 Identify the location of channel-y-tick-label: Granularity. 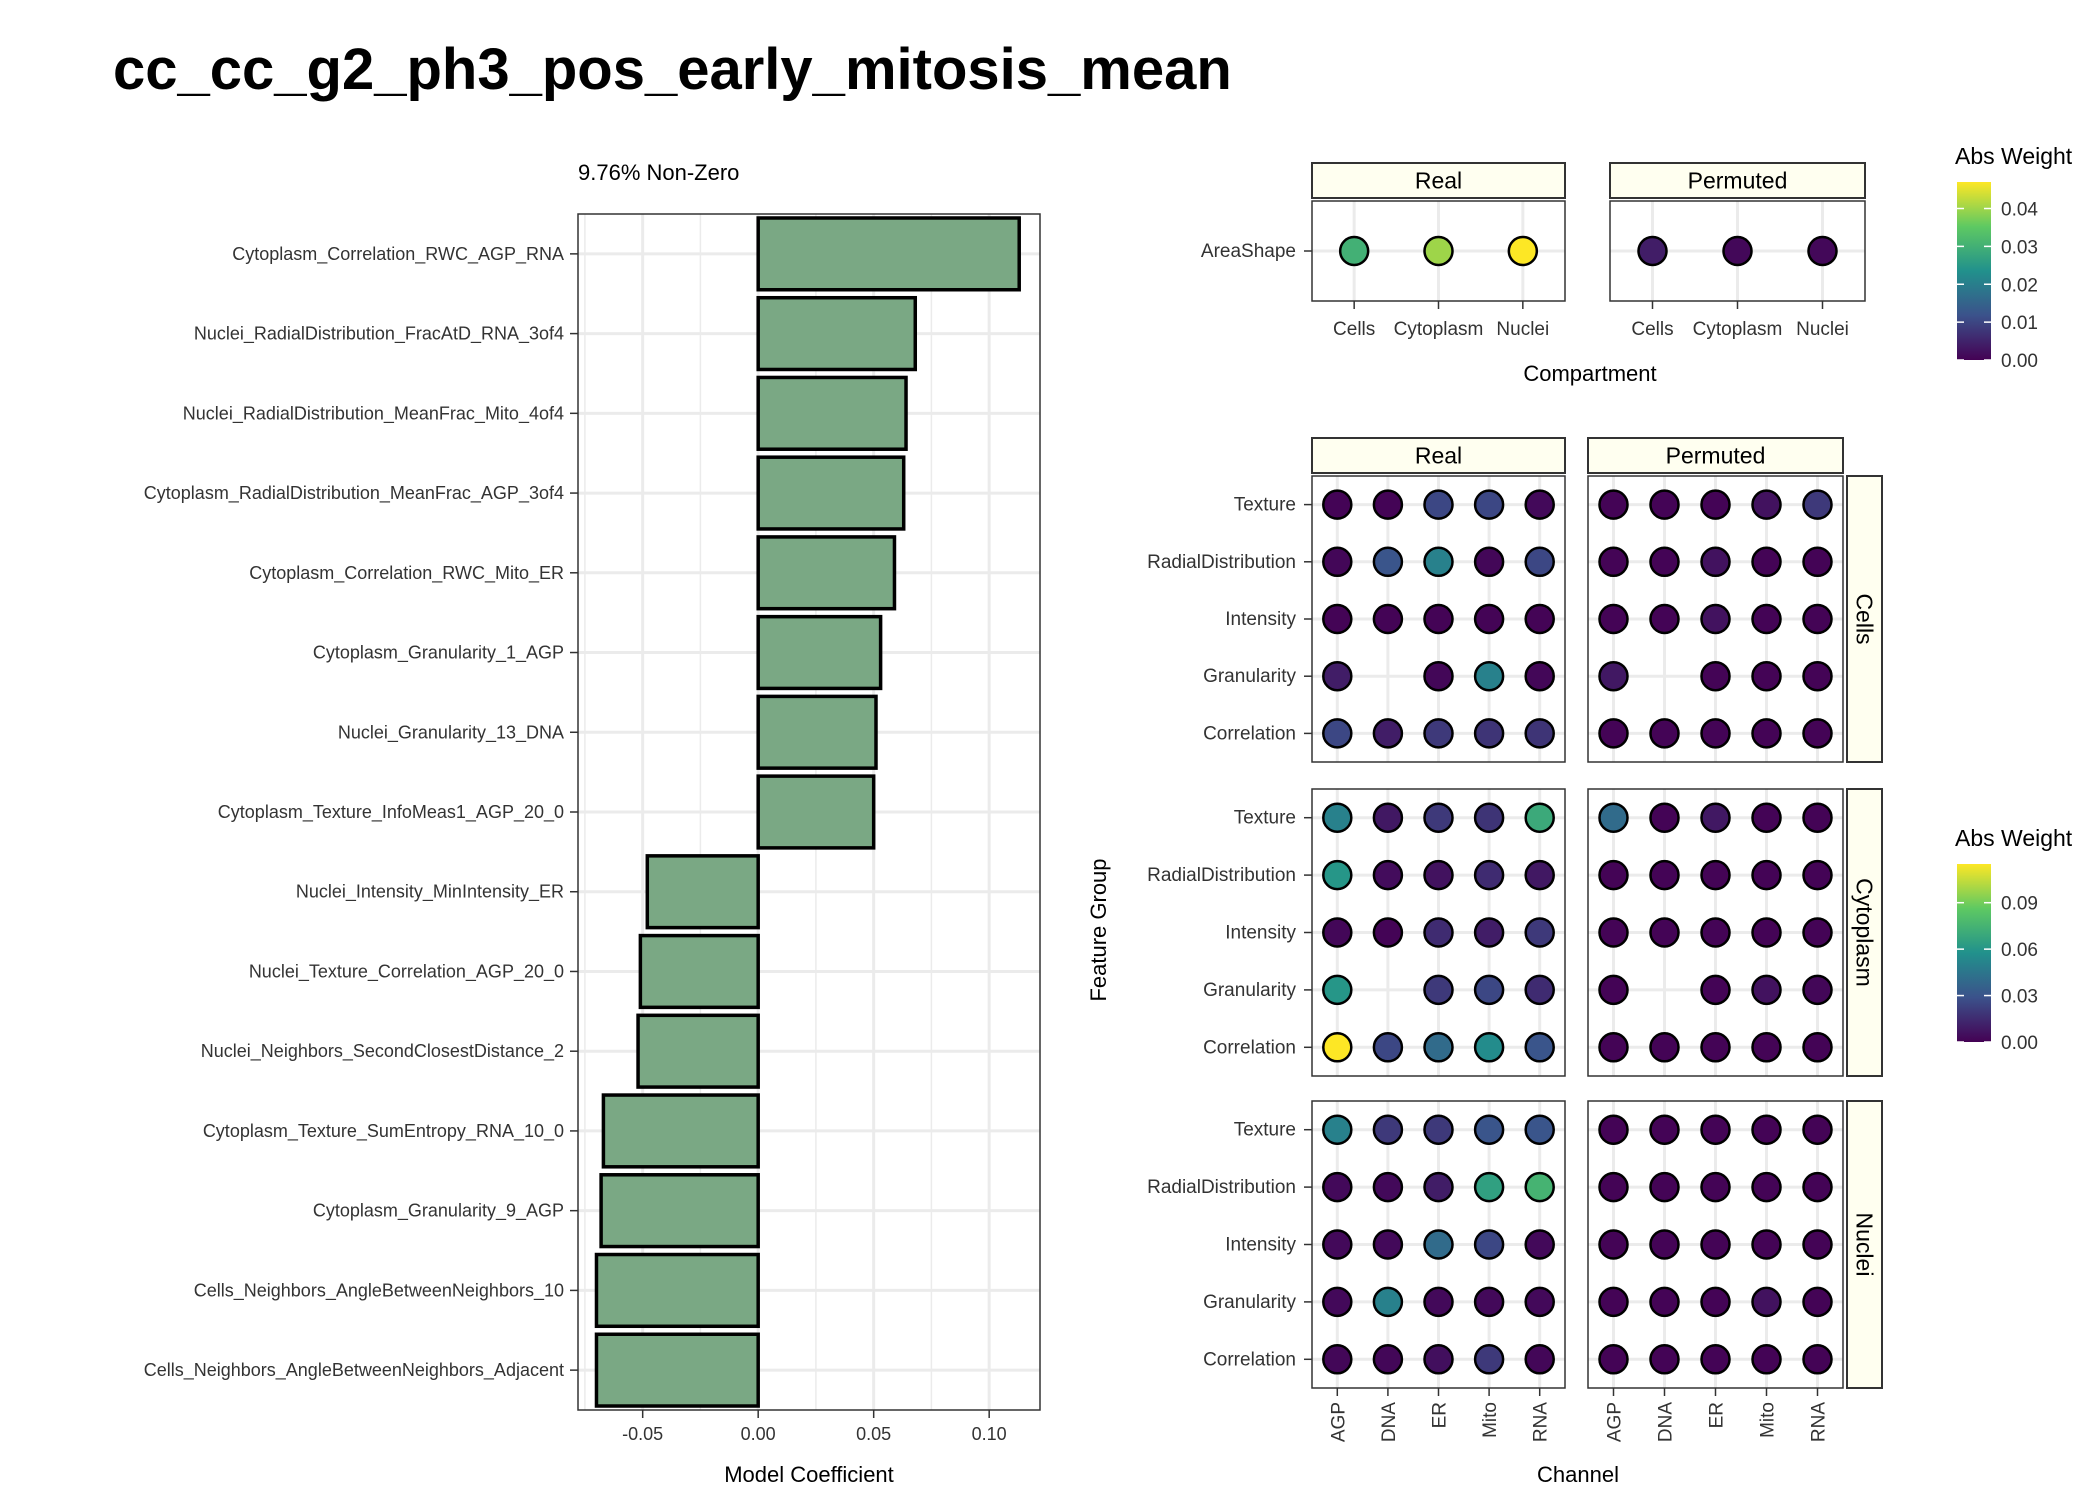
(1249, 990).